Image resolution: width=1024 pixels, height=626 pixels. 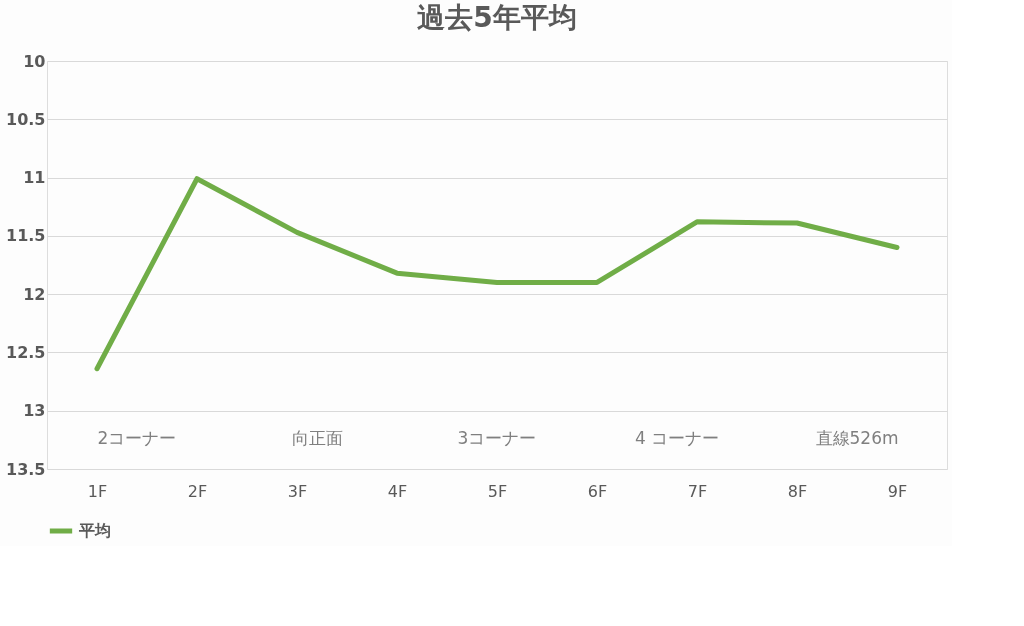 I want to click on x-tick-label: 4F, so click(x=397, y=491).